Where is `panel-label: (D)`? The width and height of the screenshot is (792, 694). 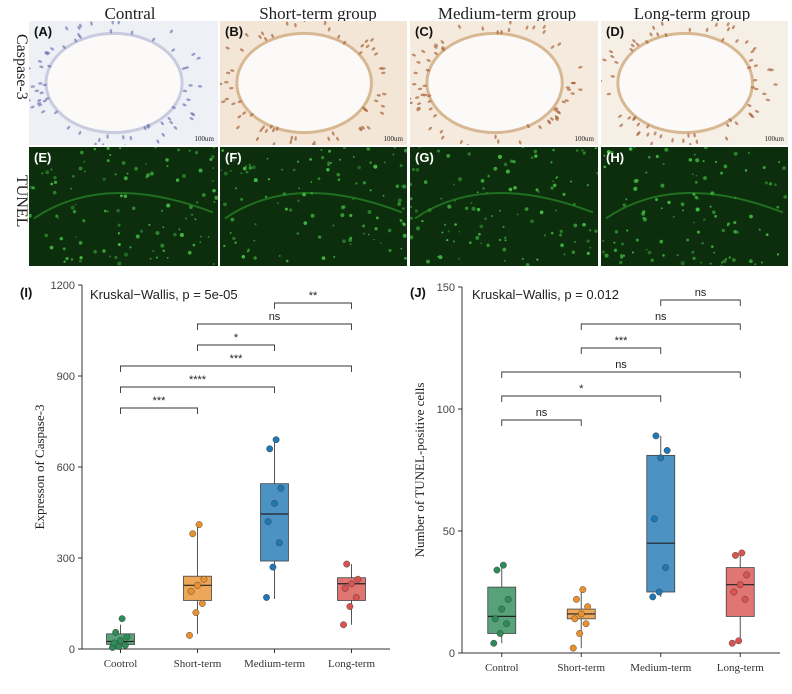
panel-label: (D) is located at coordinates (615, 31).